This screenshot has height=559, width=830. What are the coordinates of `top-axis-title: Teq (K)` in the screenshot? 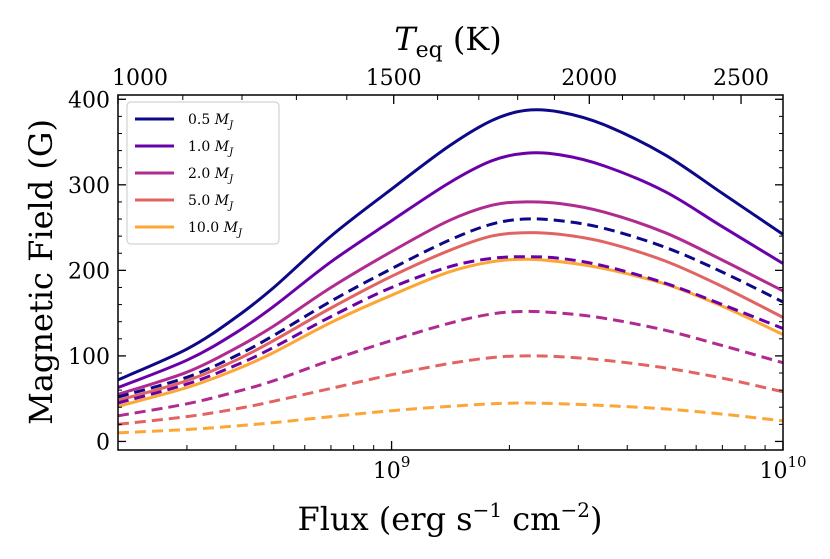 It's located at (448, 41).